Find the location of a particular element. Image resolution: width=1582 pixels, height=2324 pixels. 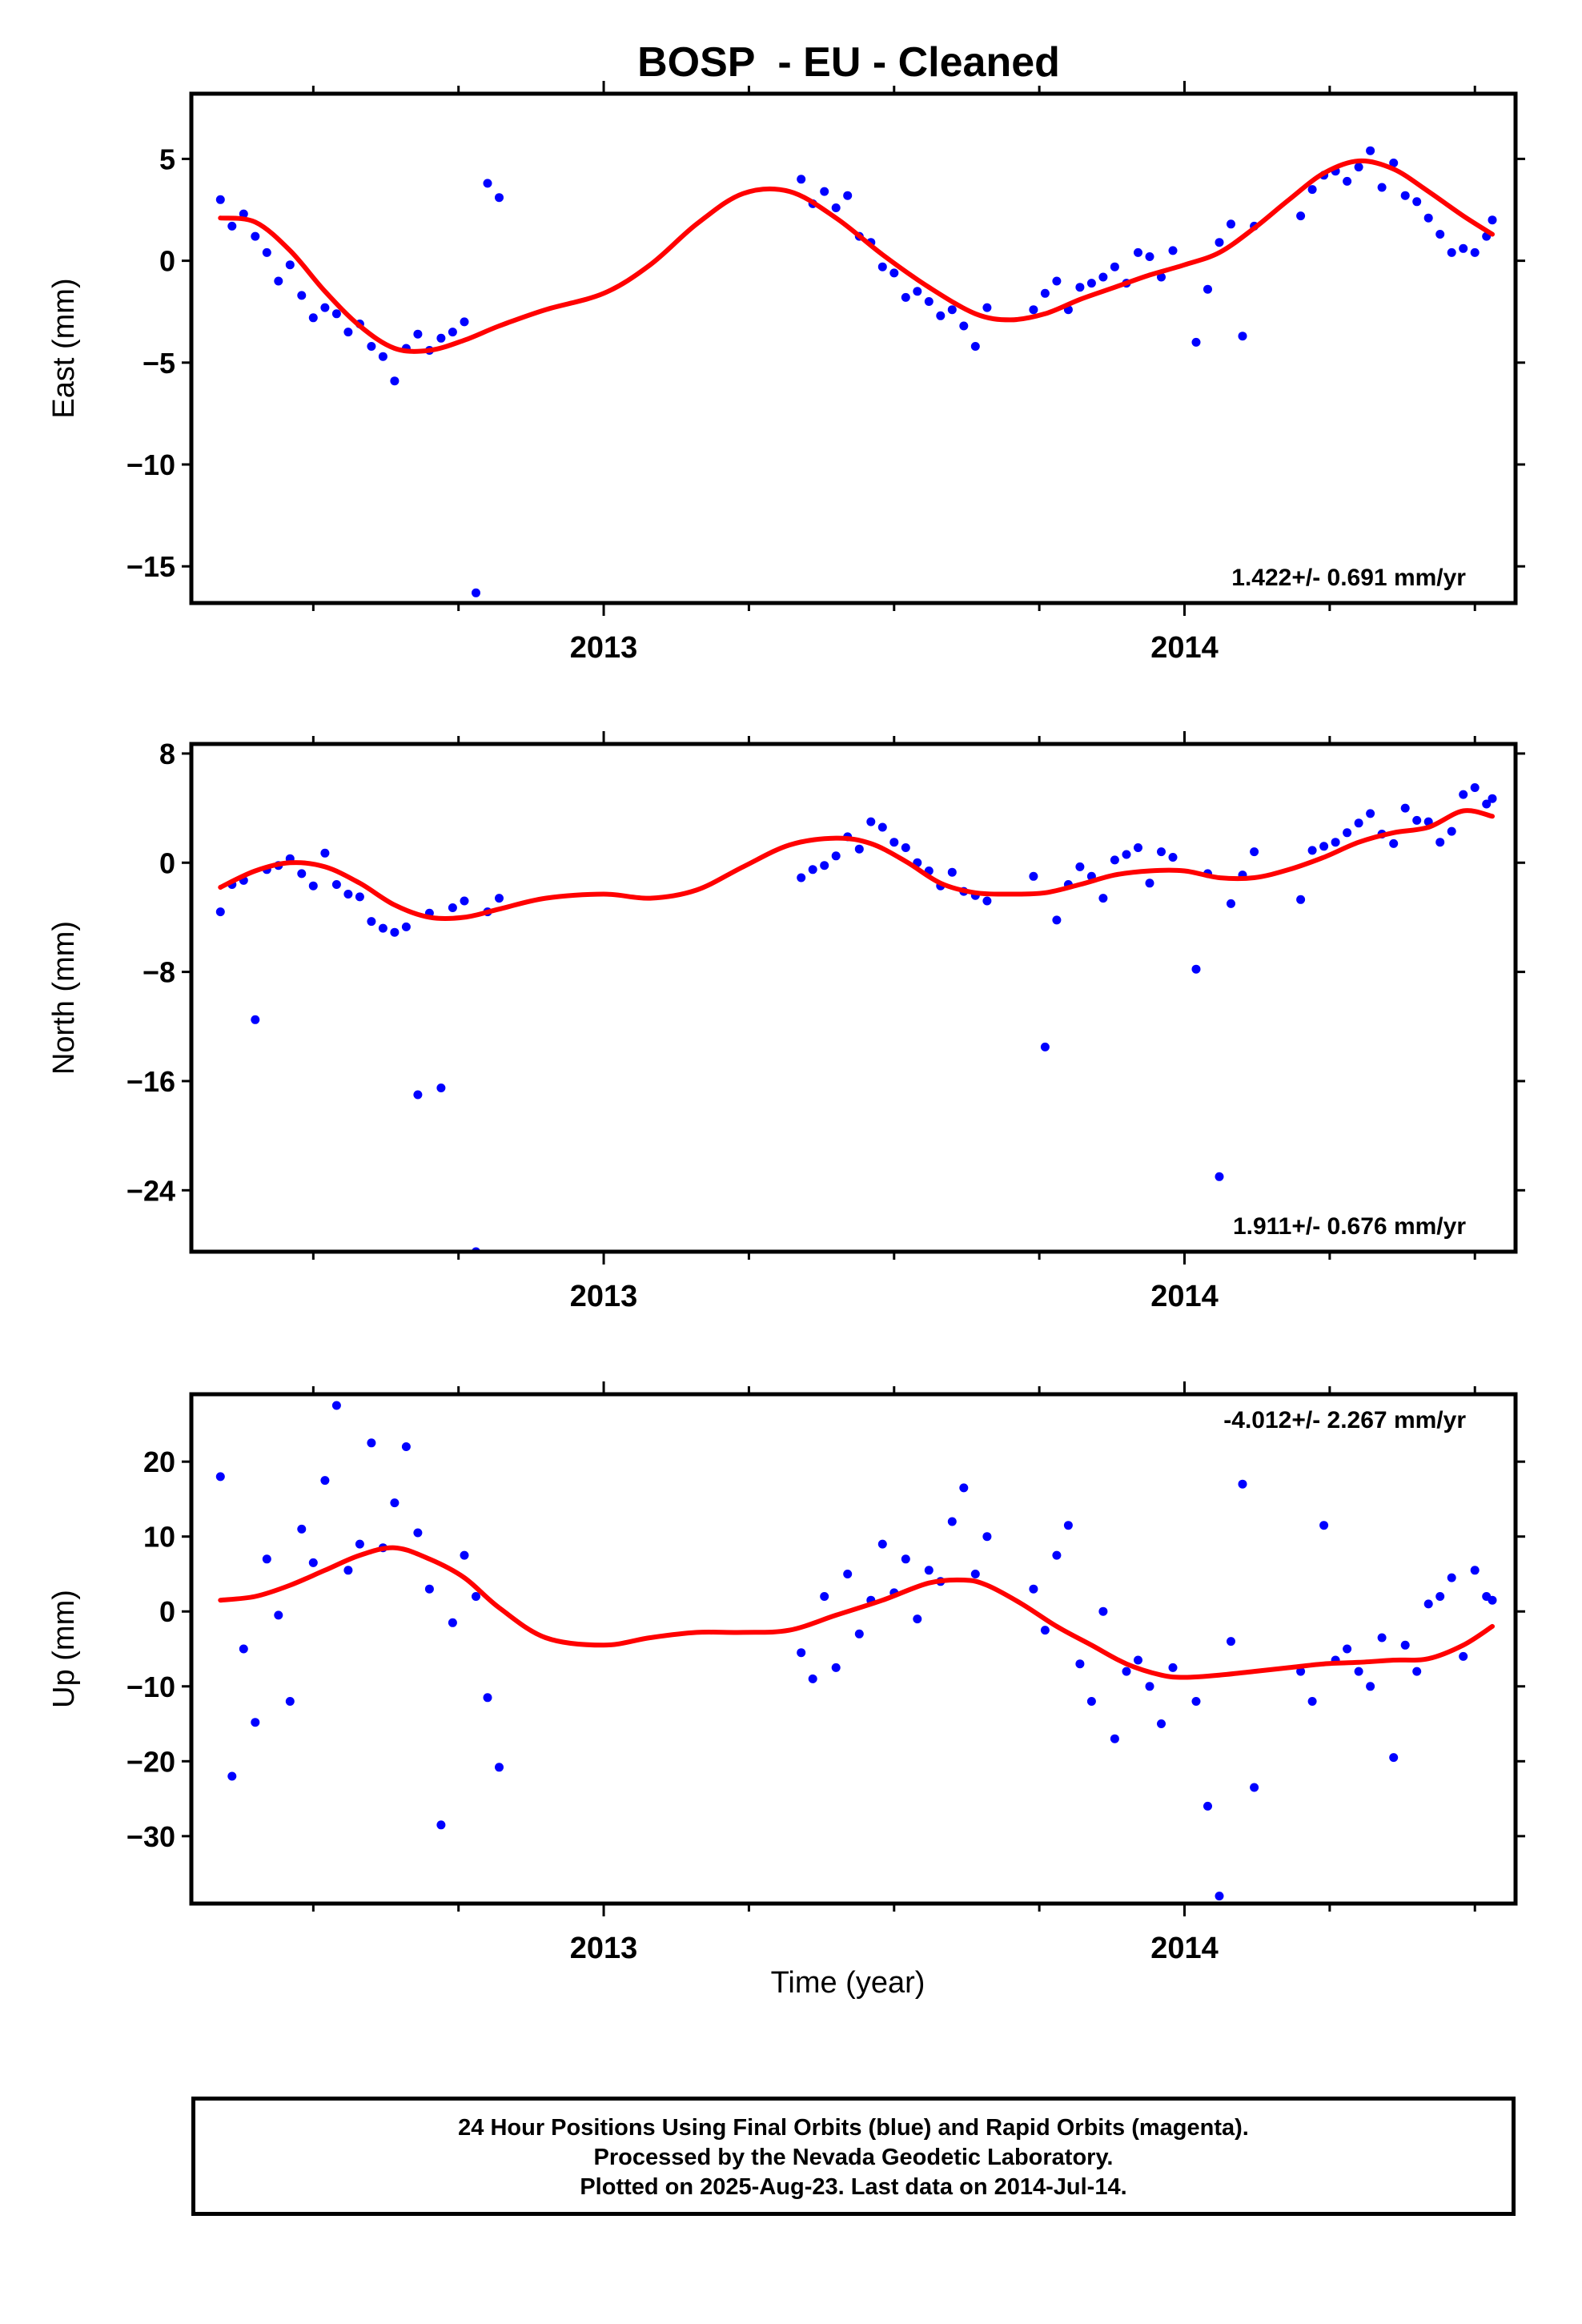

north-y-tick-label: −24 is located at coordinates (151, 1190).